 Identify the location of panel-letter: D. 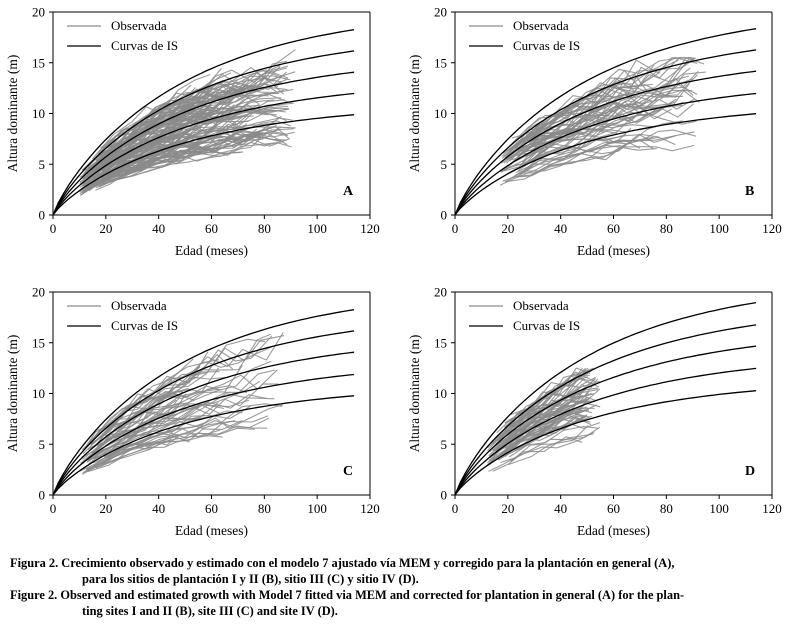
(750, 471).